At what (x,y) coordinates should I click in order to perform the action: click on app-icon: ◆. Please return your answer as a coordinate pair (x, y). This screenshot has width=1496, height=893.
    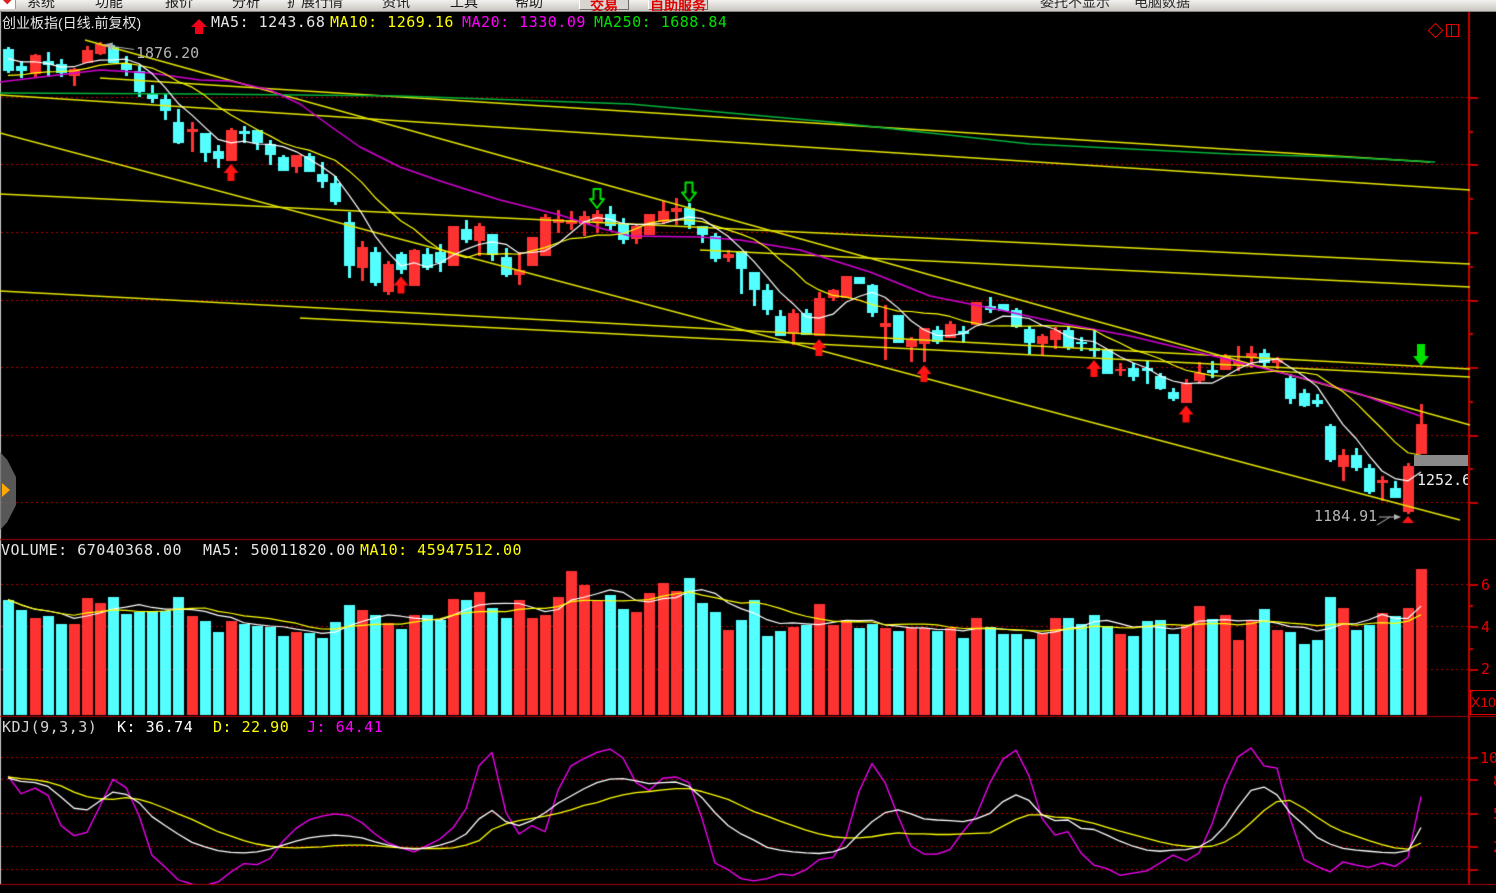
    Looking at the image, I should click on (8, 4).